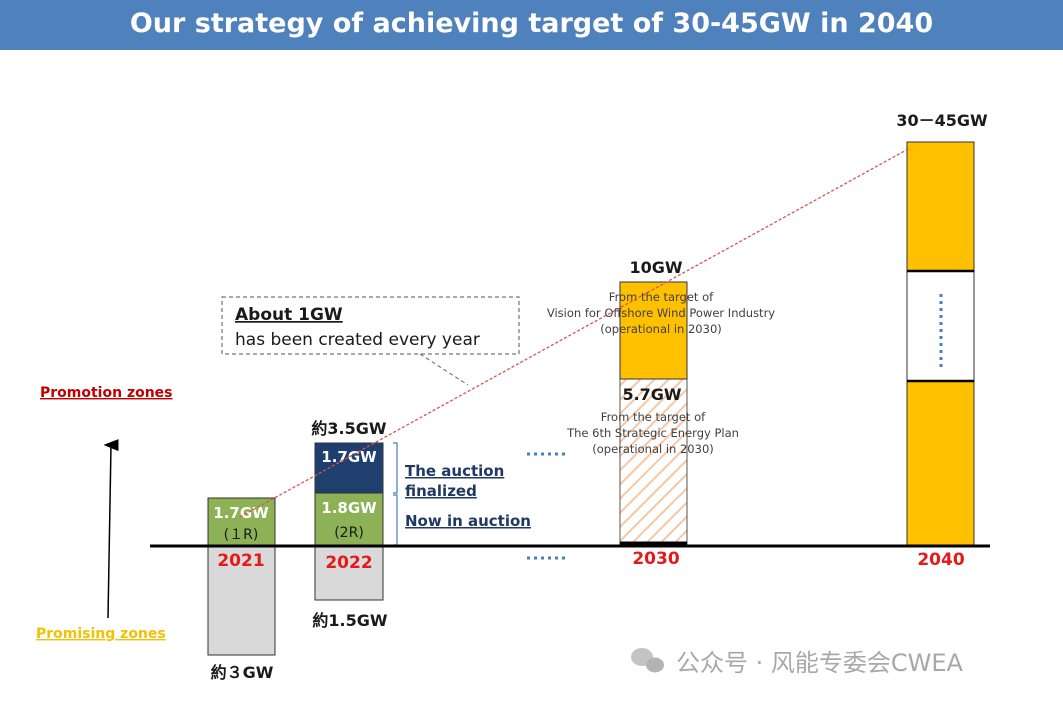 The height and width of the screenshot is (703, 1063). What do you see at coordinates (101, 634) in the screenshot?
I see `promising-zones-label: Promising zones` at bounding box center [101, 634].